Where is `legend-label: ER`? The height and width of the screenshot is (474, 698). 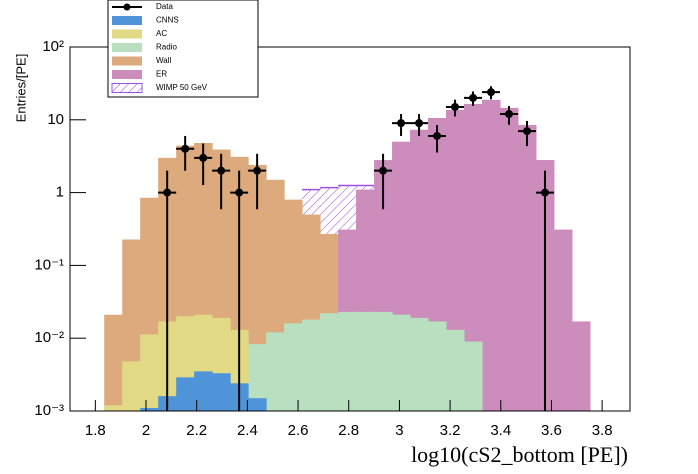
legend-label: ER is located at coordinates (161, 74).